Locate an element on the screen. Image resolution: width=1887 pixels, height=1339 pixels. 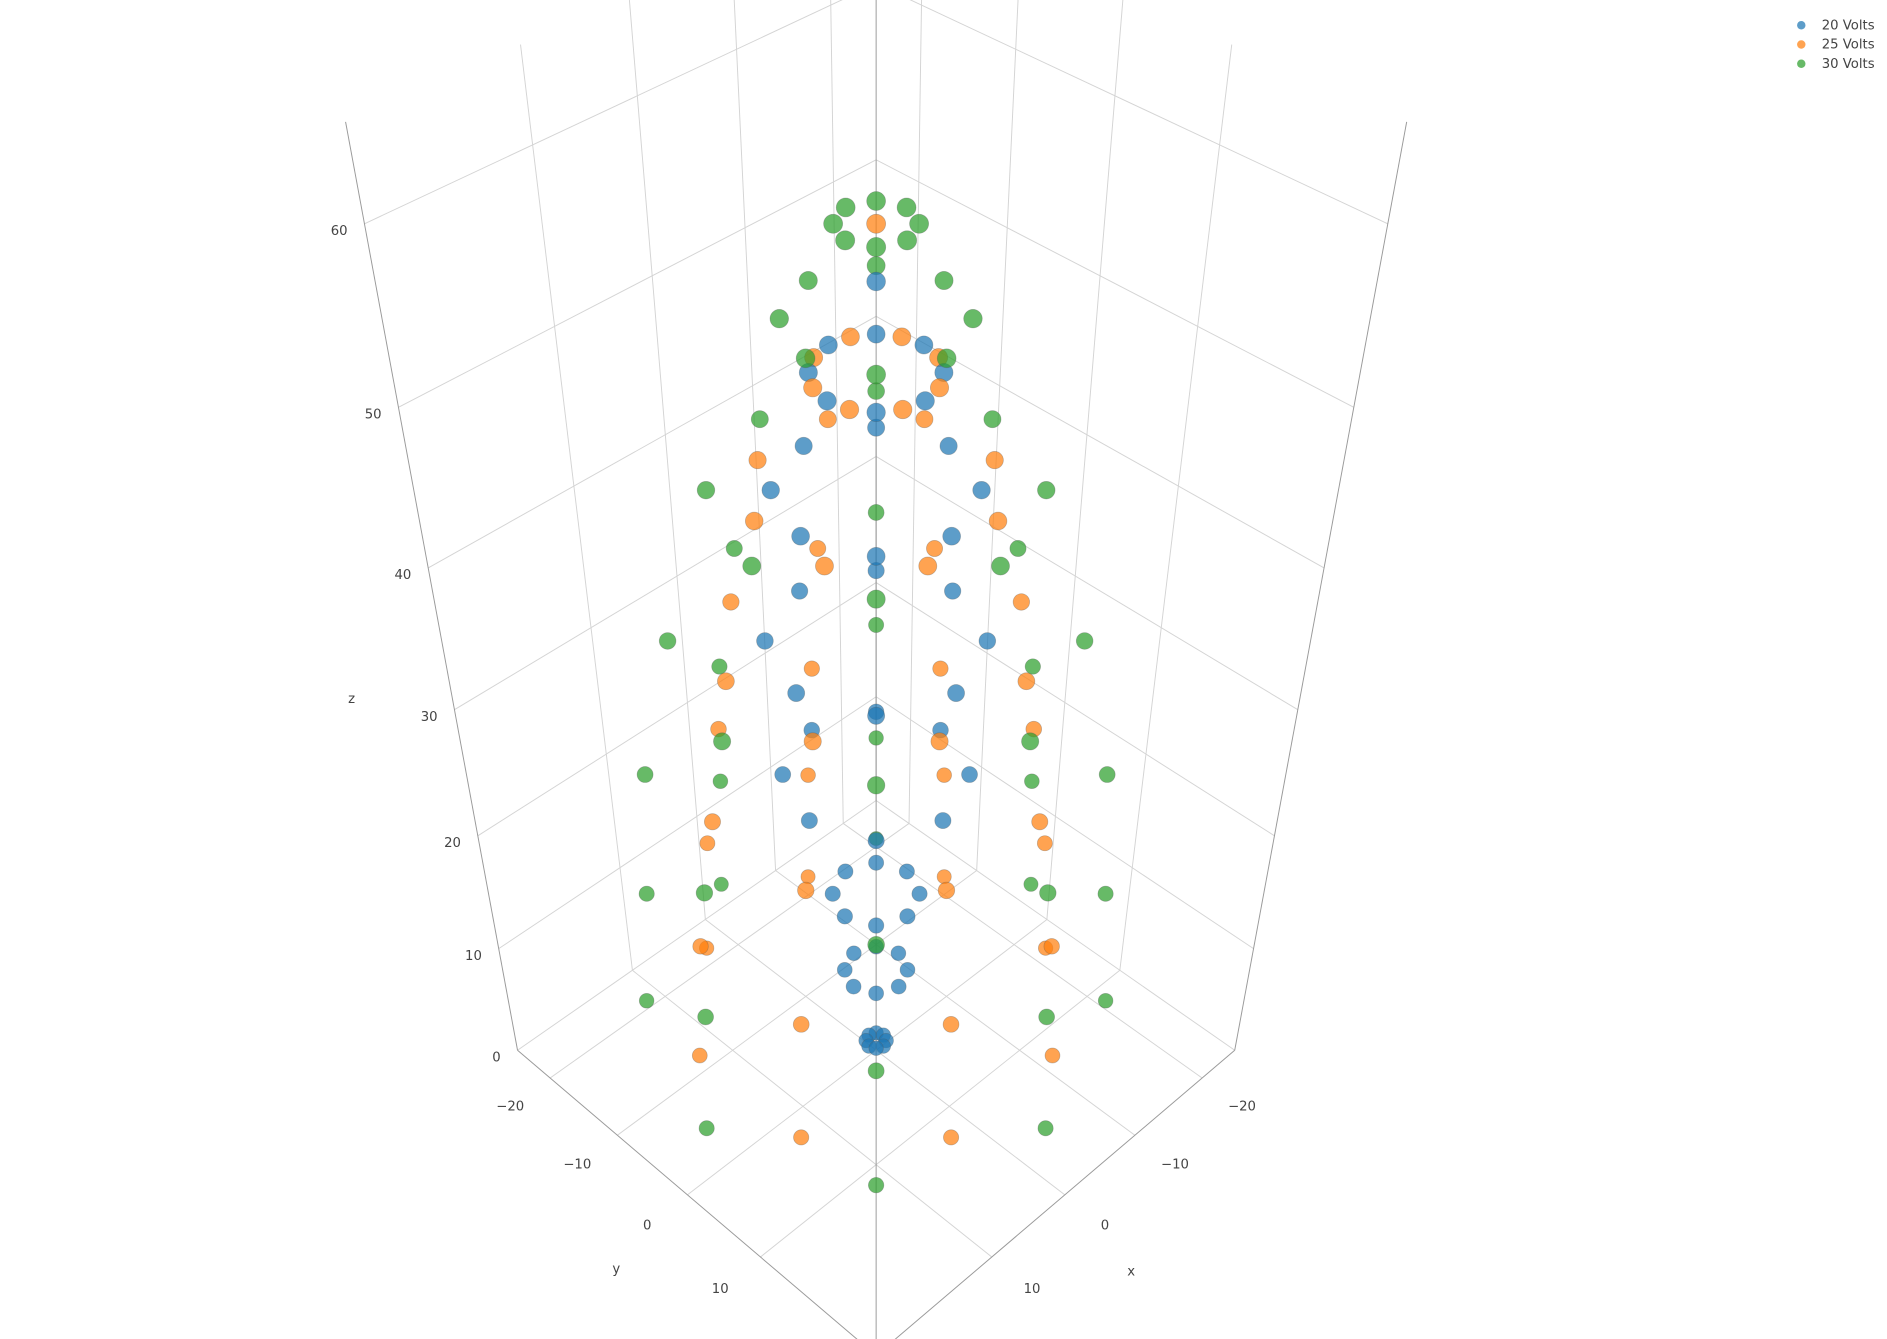
z-tick-label: 40 is located at coordinates (403, 575).